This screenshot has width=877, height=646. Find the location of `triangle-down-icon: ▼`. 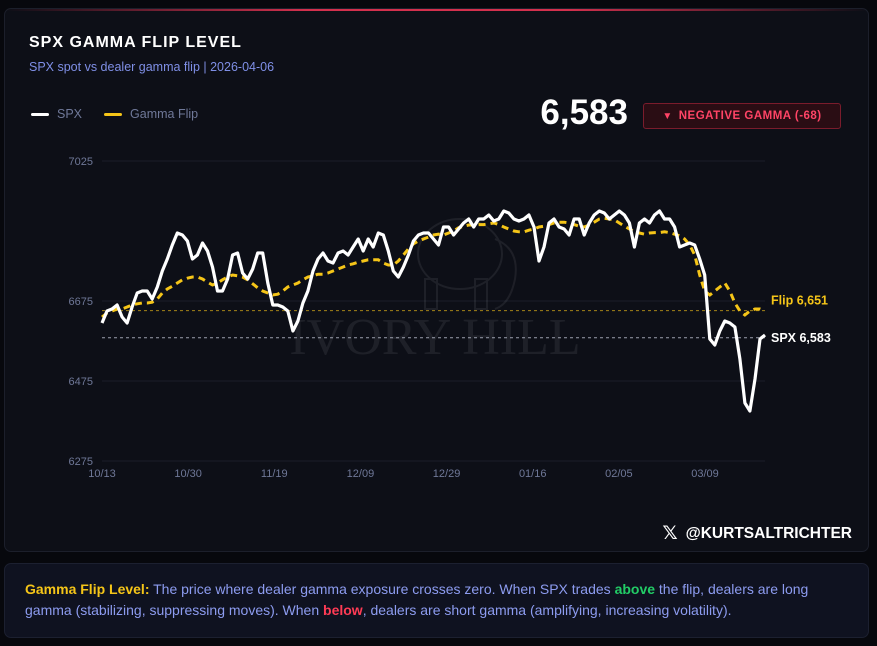

triangle-down-icon: ▼ is located at coordinates (667, 116).